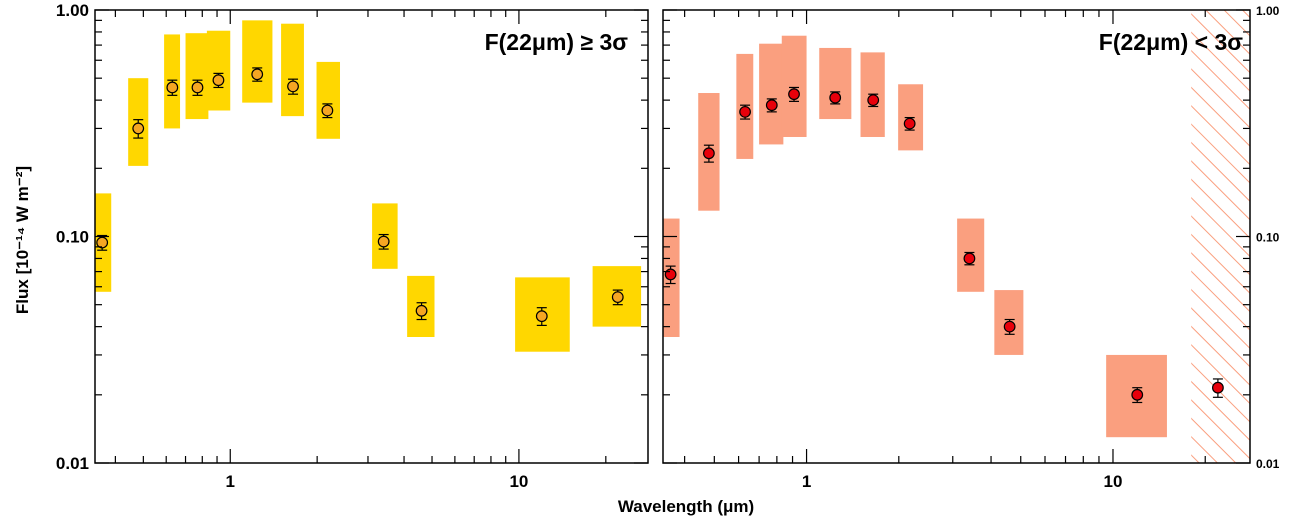 The width and height of the screenshot is (1302, 520). What do you see at coordinates (22, 240) in the screenshot?
I see `y-axis-title: Flux [10⁻¹⁴ W m⁻²]` at bounding box center [22, 240].